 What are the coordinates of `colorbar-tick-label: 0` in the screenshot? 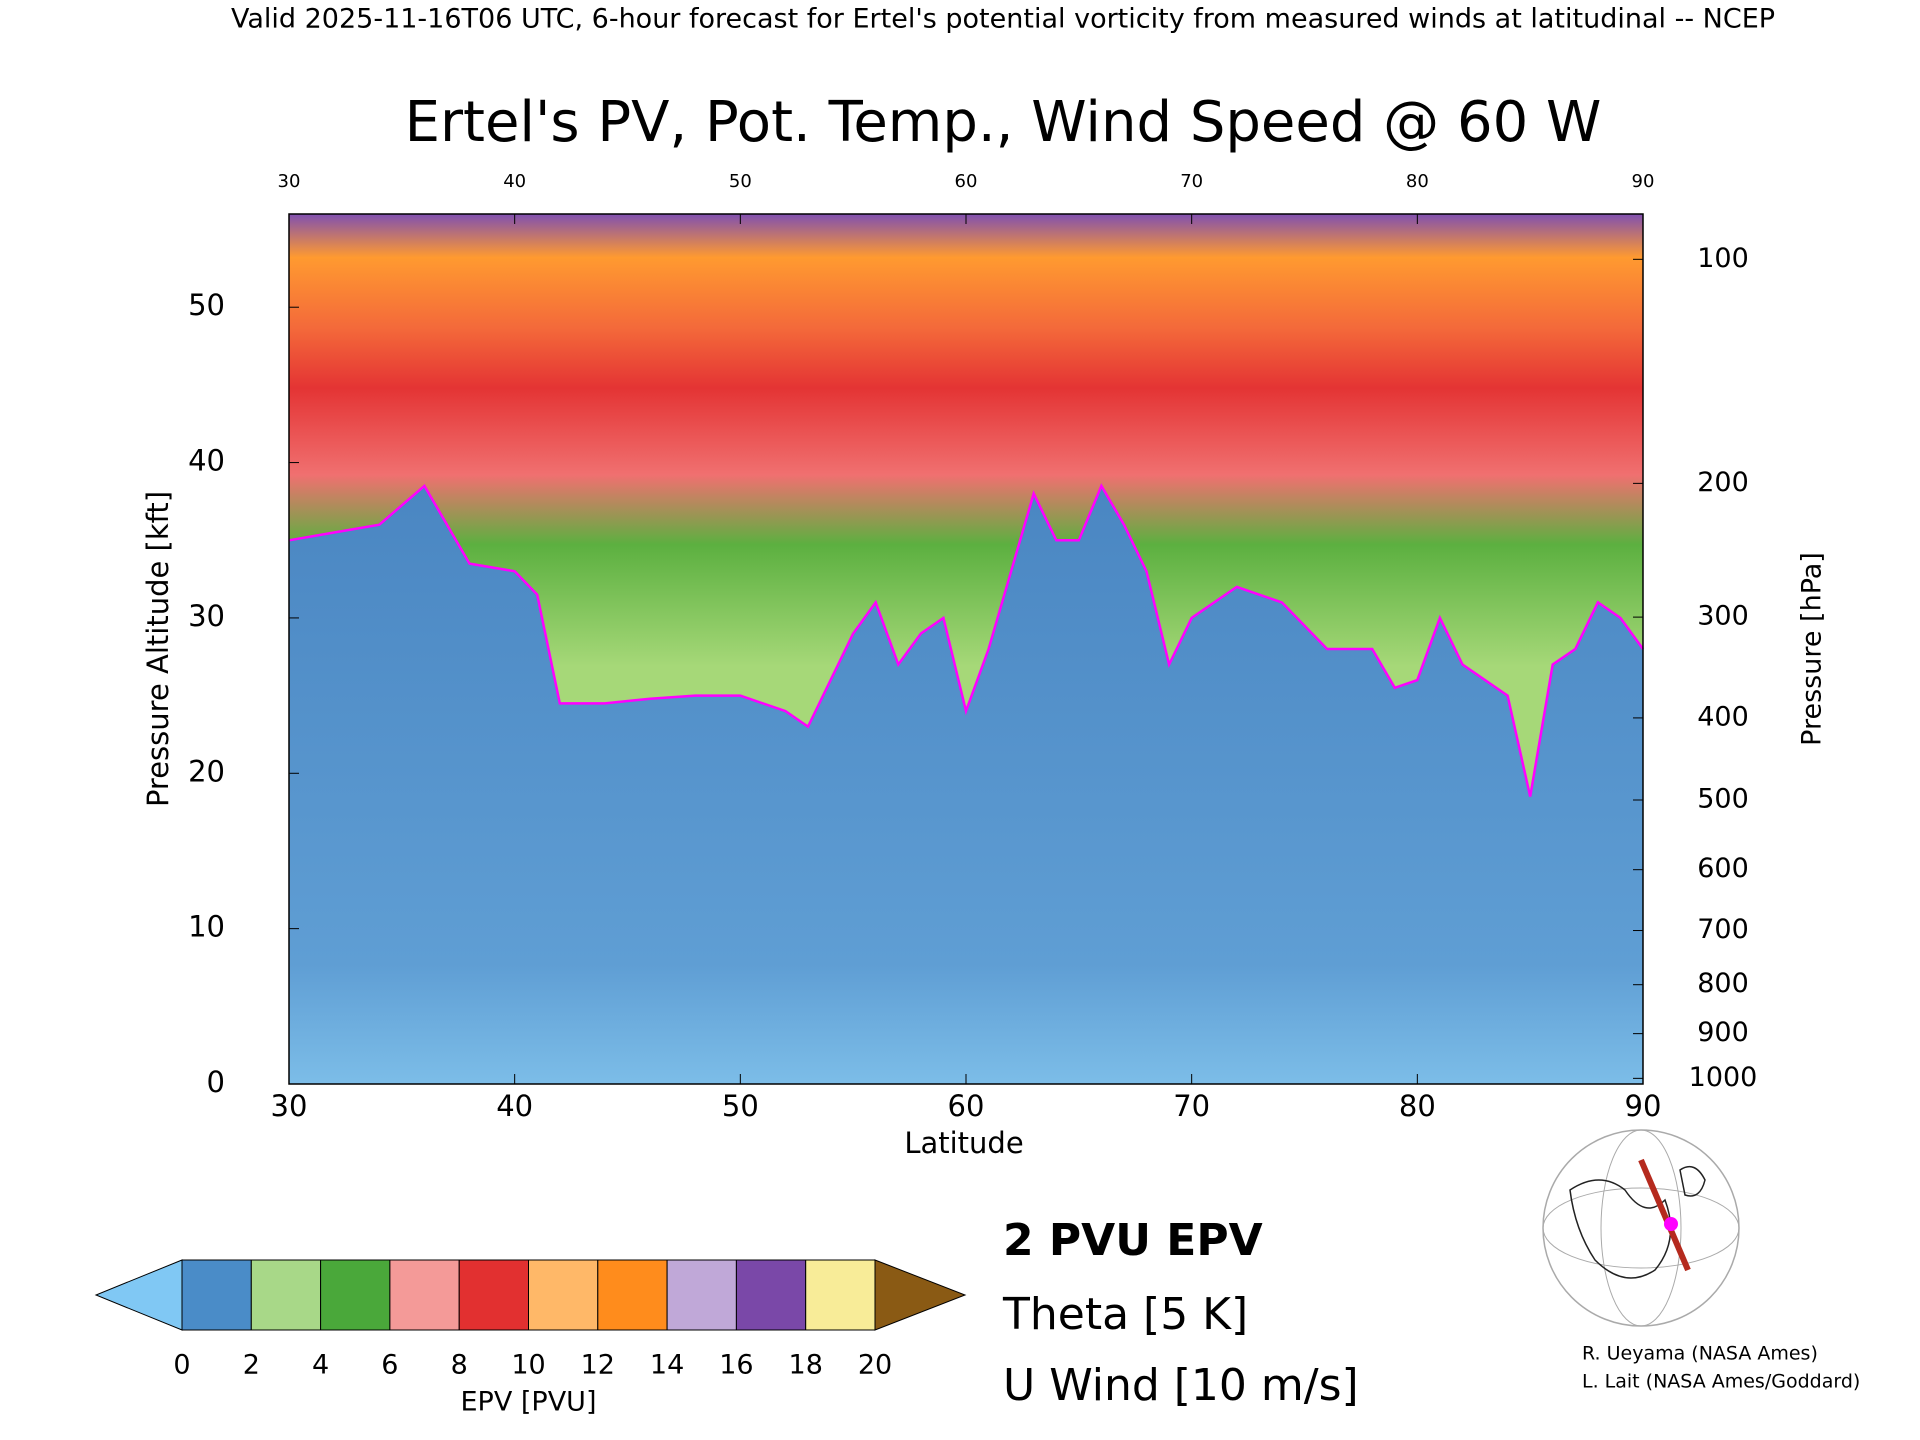 It's located at (181, 1365).